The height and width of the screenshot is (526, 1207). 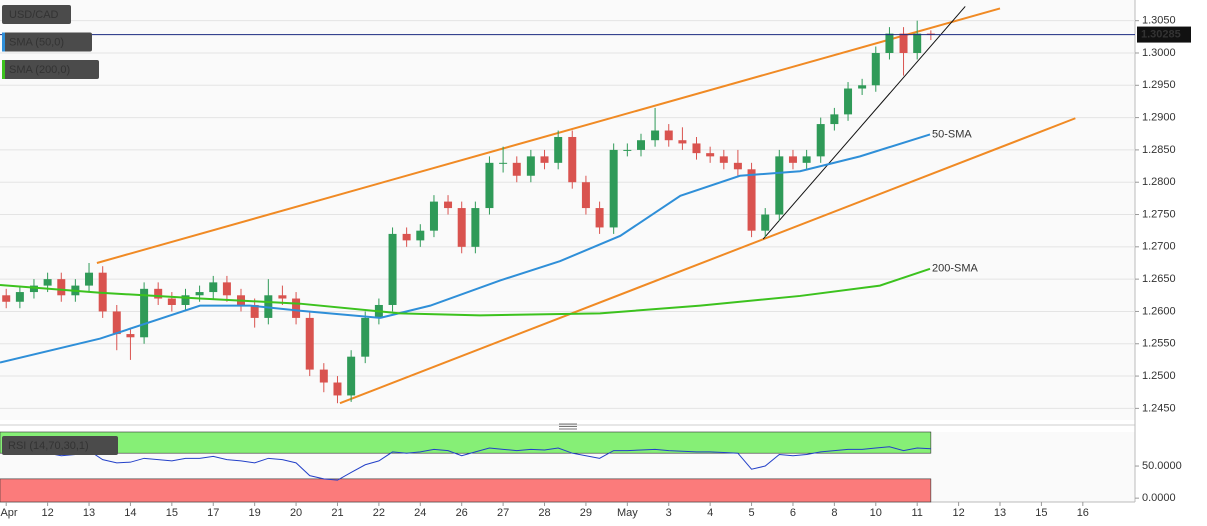 What do you see at coordinates (1159, 376) in the screenshot?
I see `y-tick-label: 1.2500` at bounding box center [1159, 376].